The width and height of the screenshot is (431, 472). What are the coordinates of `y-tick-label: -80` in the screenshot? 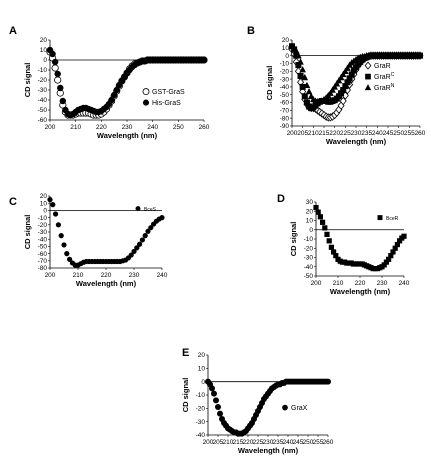 It's located at (285, 118).